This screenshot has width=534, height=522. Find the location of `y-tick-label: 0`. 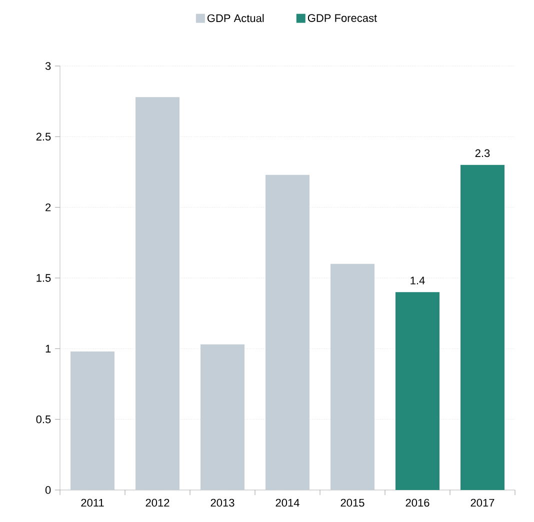

y-tick-label: 0 is located at coordinates (48, 490).